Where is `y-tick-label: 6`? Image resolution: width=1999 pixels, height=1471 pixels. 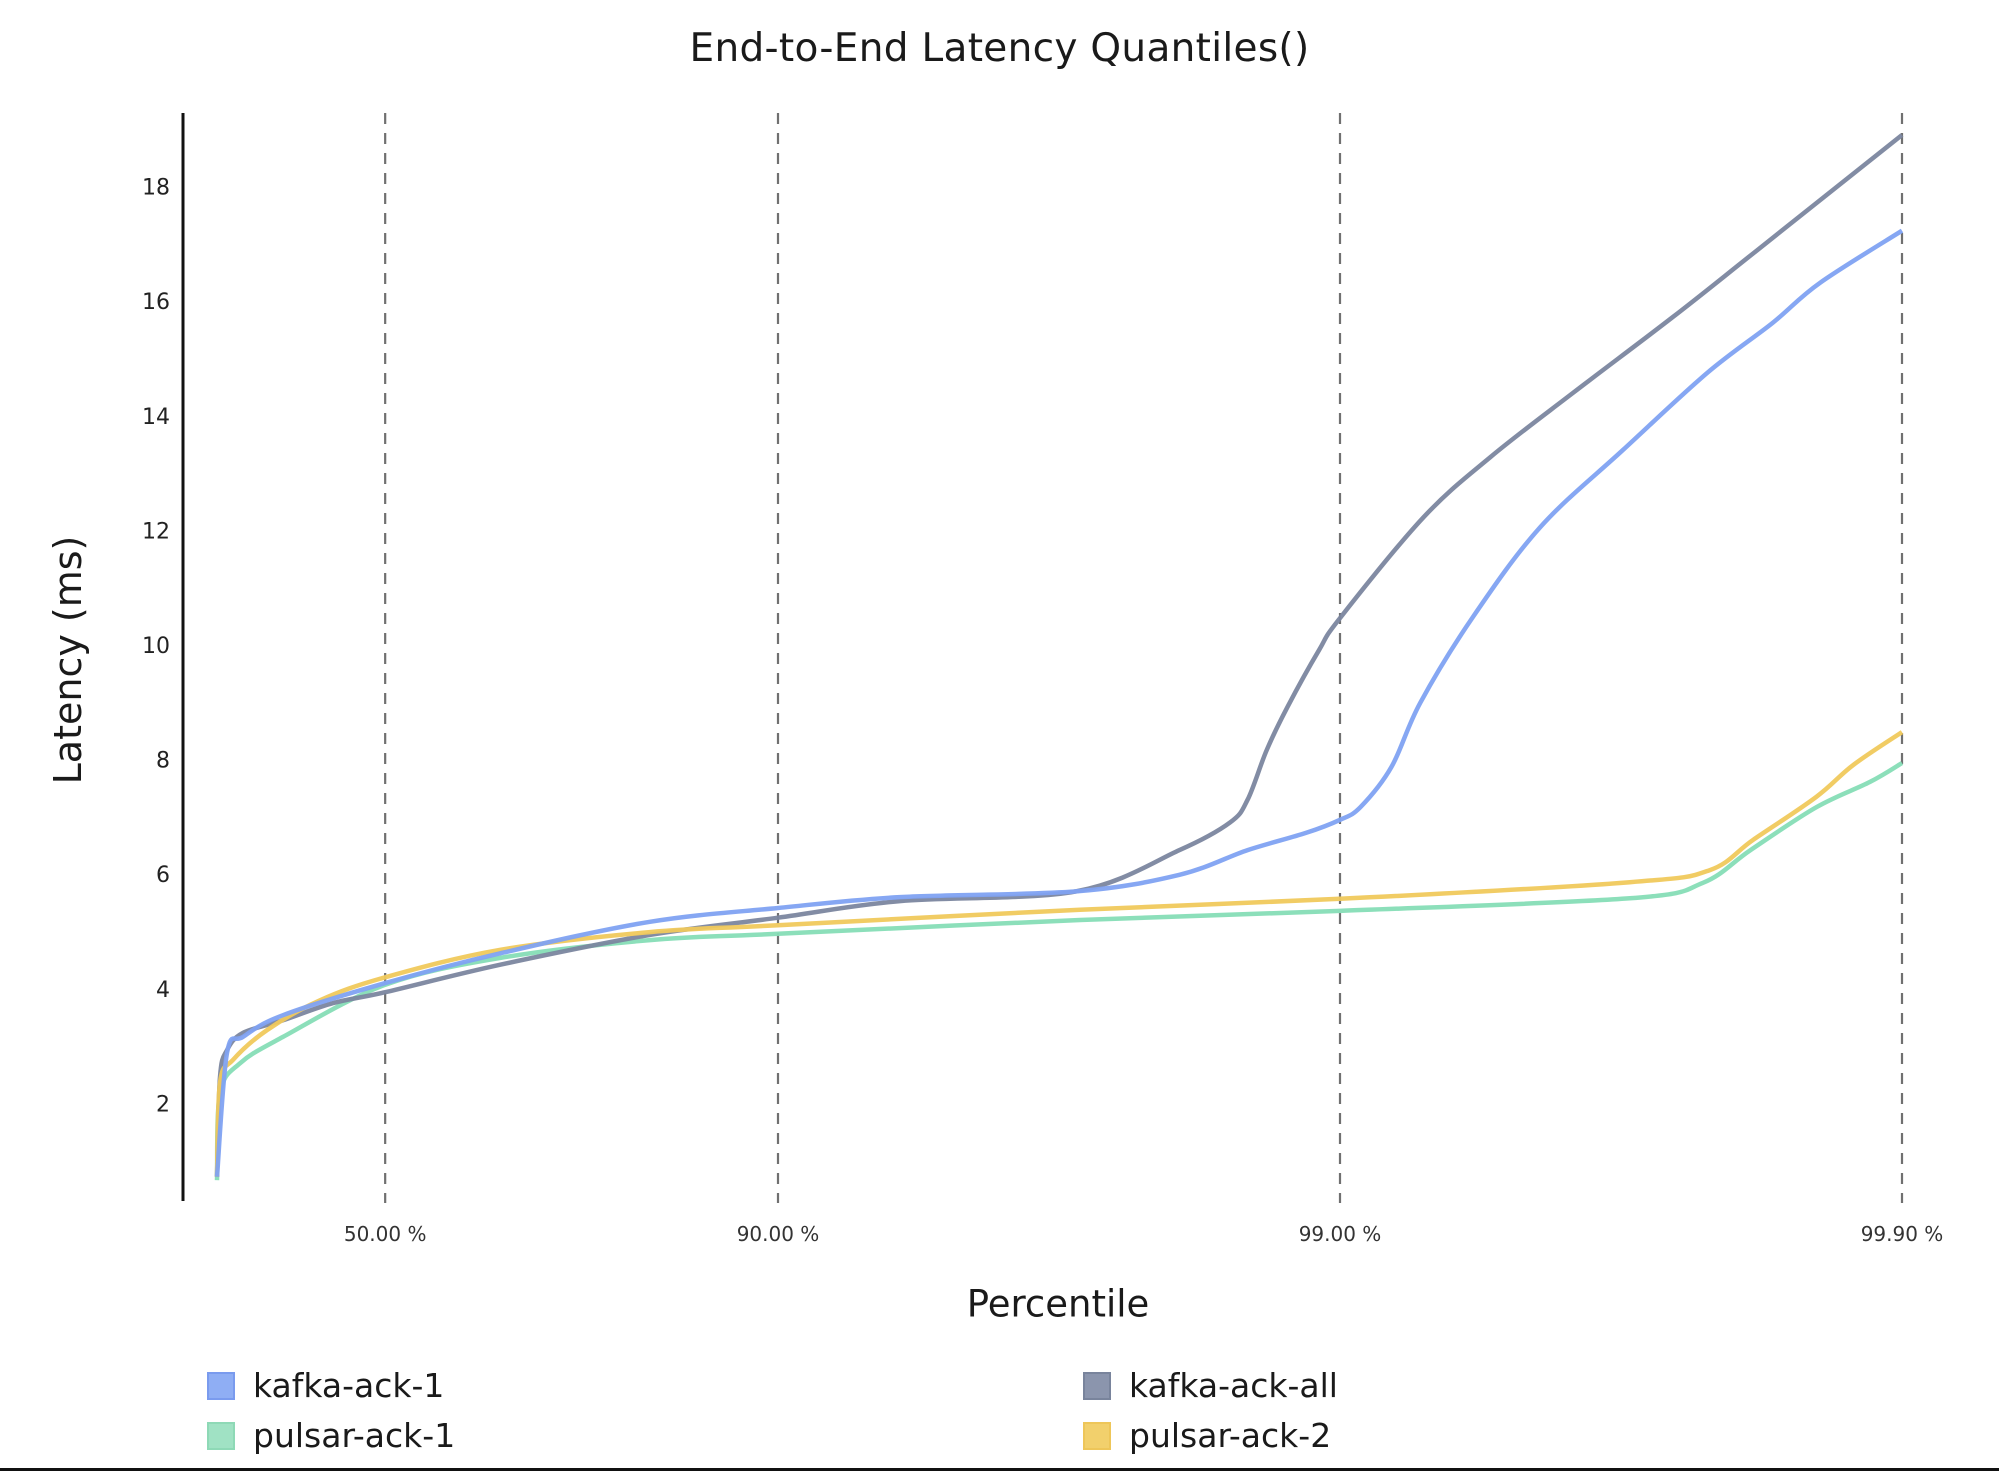
y-tick-label: 6 is located at coordinates (163, 875).